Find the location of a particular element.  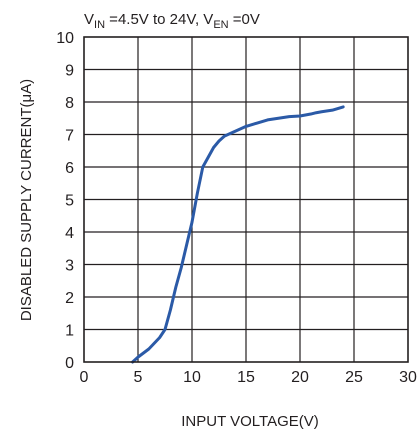

title-v-in-sub: IN is located at coordinates (99, 25).